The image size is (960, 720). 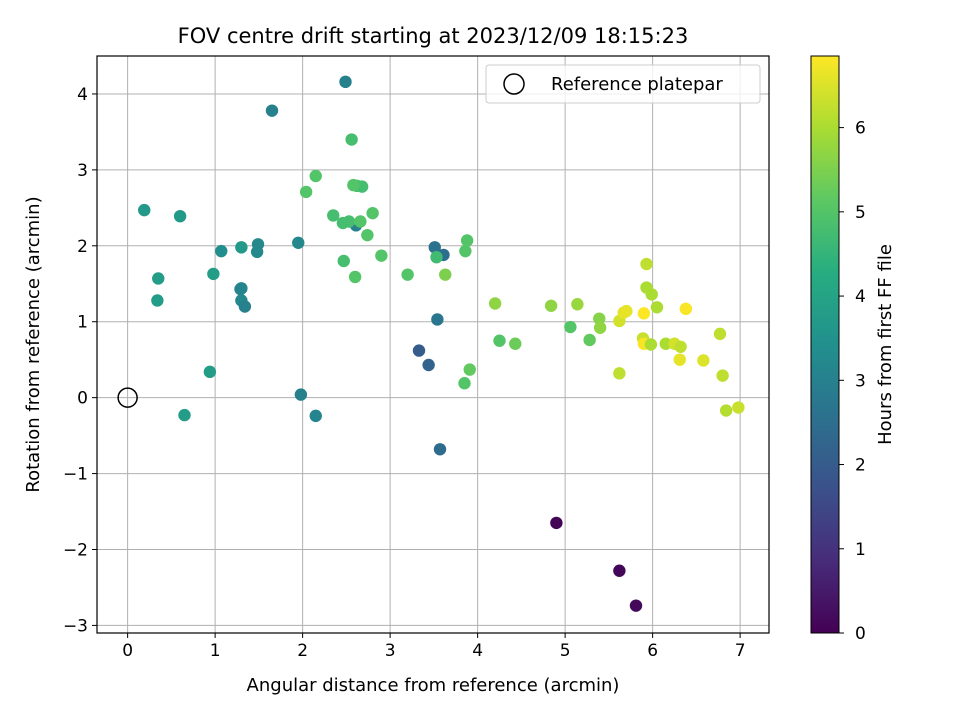 What do you see at coordinates (477, 651) in the screenshot?
I see `x-tick-label: 4` at bounding box center [477, 651].